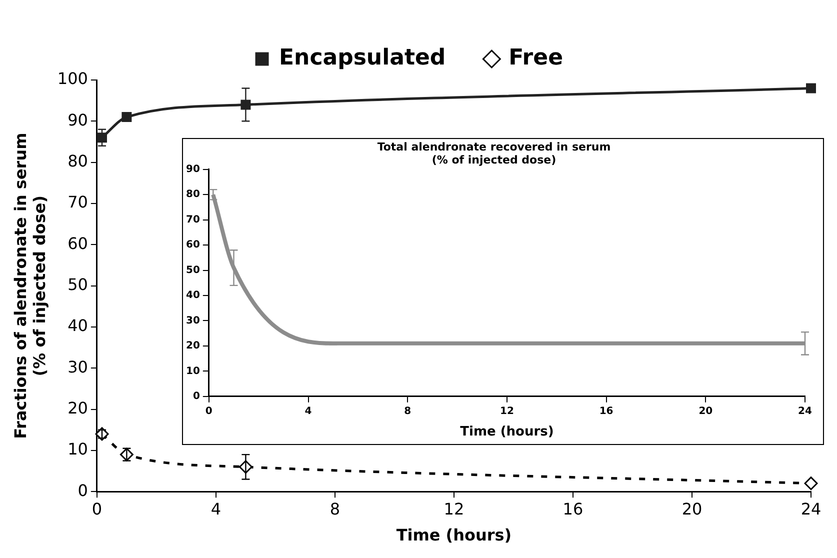  Describe the element at coordinates (362, 58) in the screenshot. I see `legend-label: Encapsulated` at that location.